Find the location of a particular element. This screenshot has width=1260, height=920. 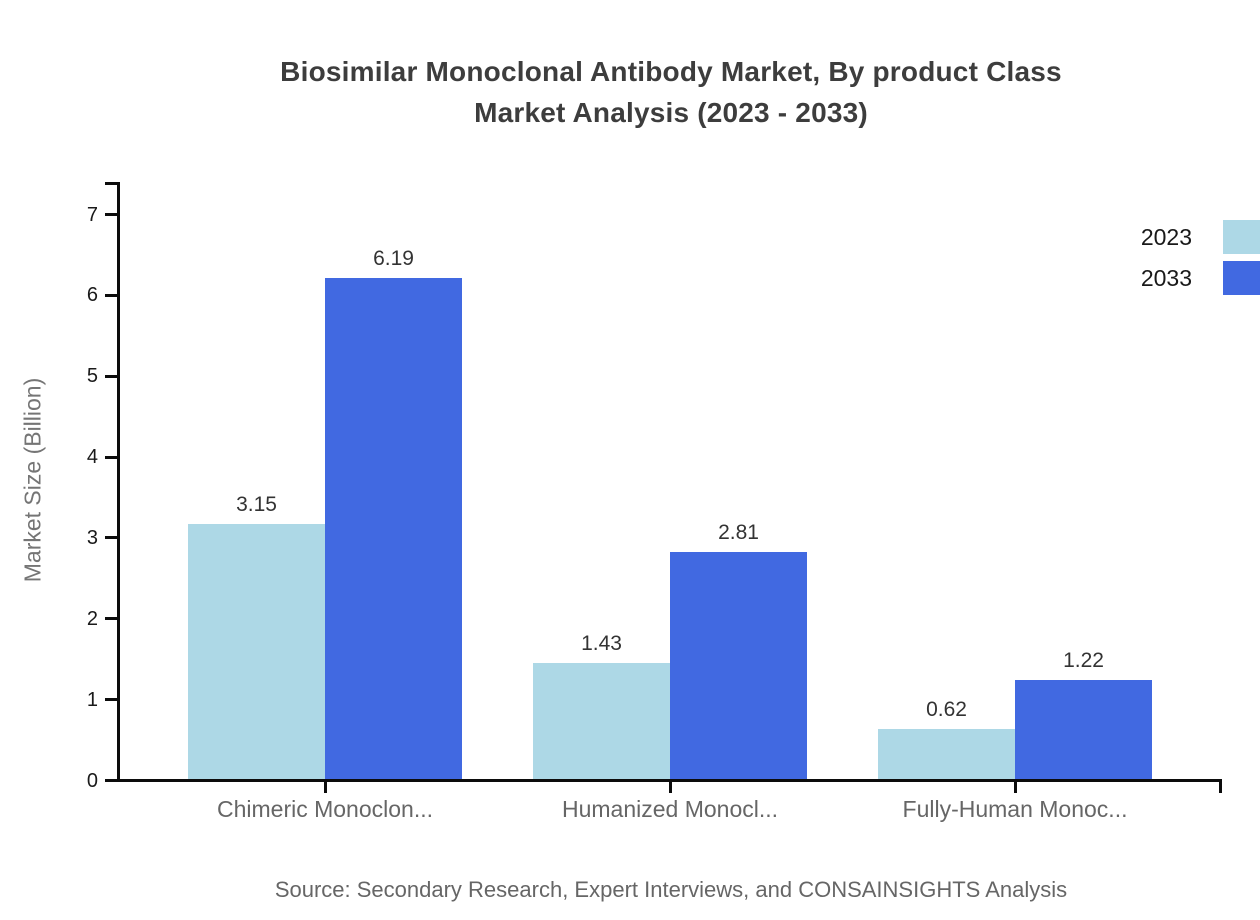

chart-title-line2: Market Analysis (2023 - 2033) is located at coordinates (671, 112).